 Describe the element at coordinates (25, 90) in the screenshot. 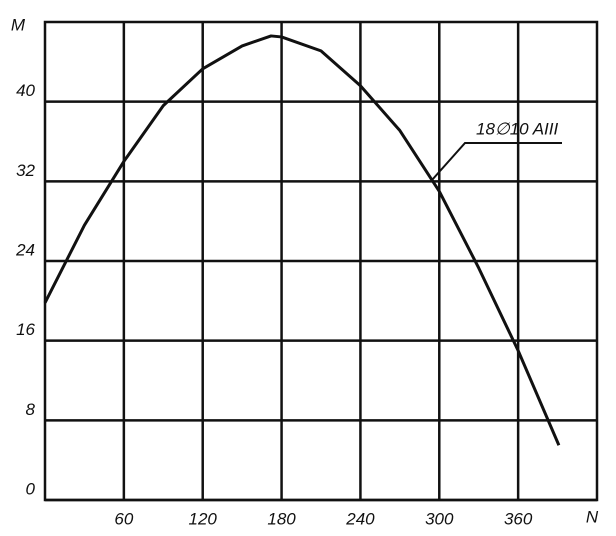

I see `y-tick-label: 40` at that location.